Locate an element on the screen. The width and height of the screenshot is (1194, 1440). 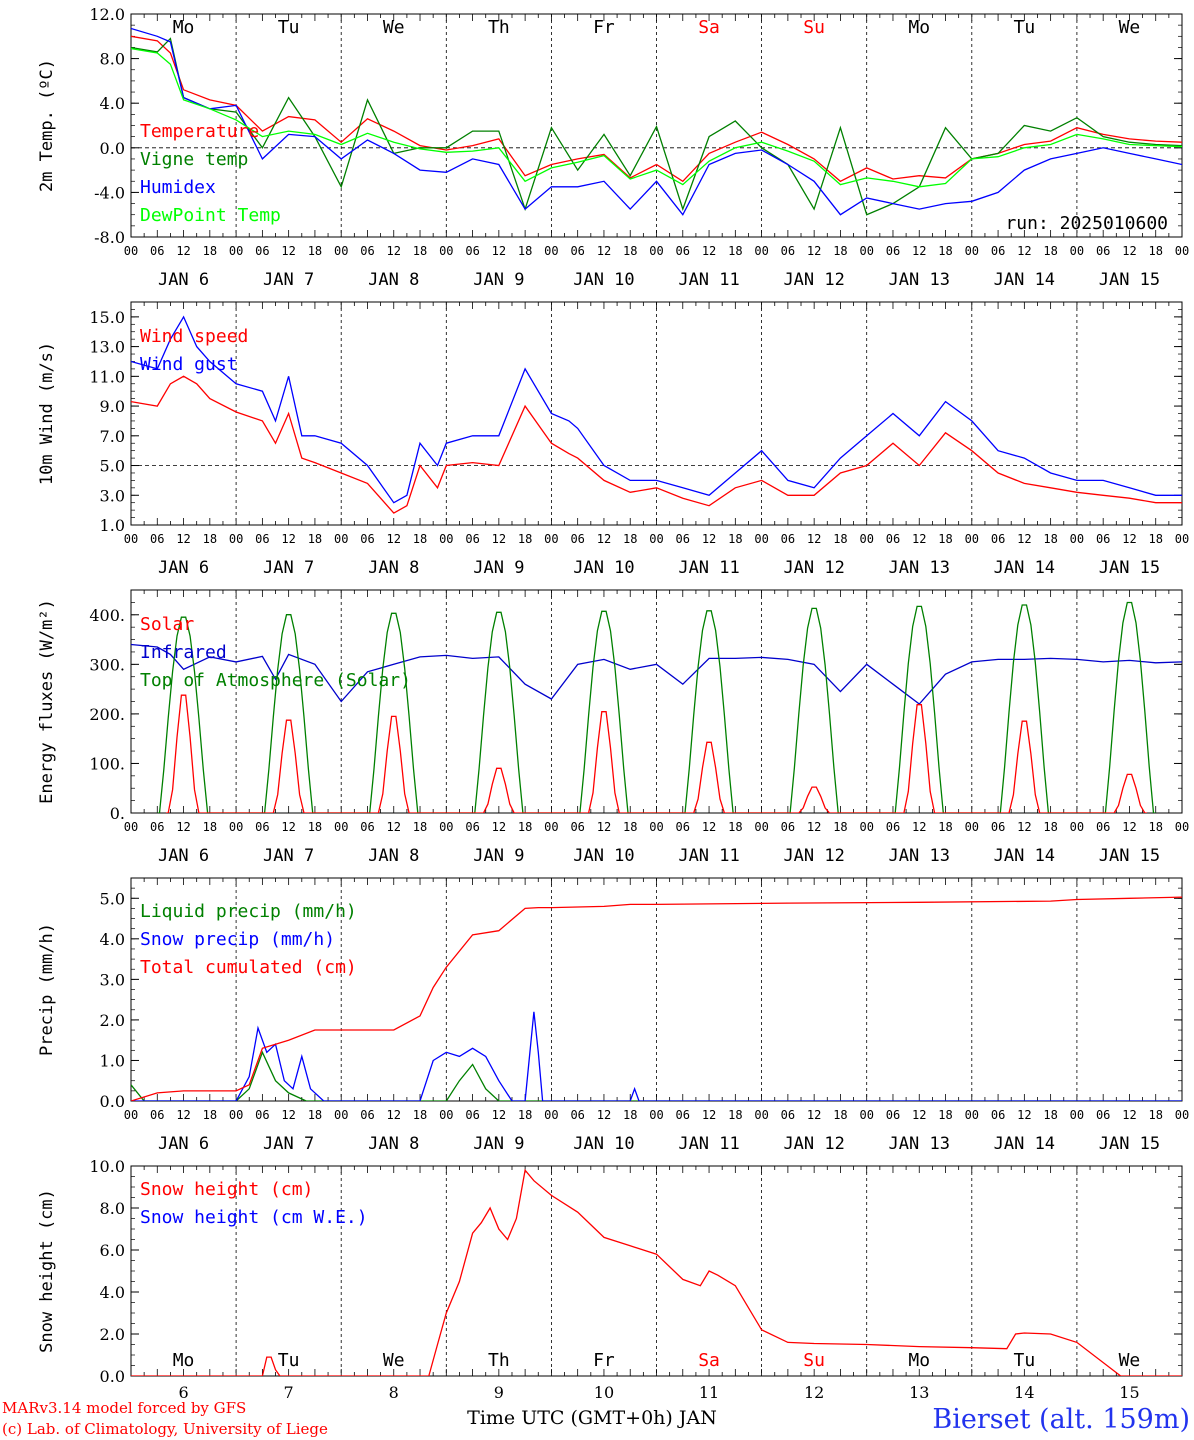
y-tick-label: 9.0 is located at coordinates (112, 406).